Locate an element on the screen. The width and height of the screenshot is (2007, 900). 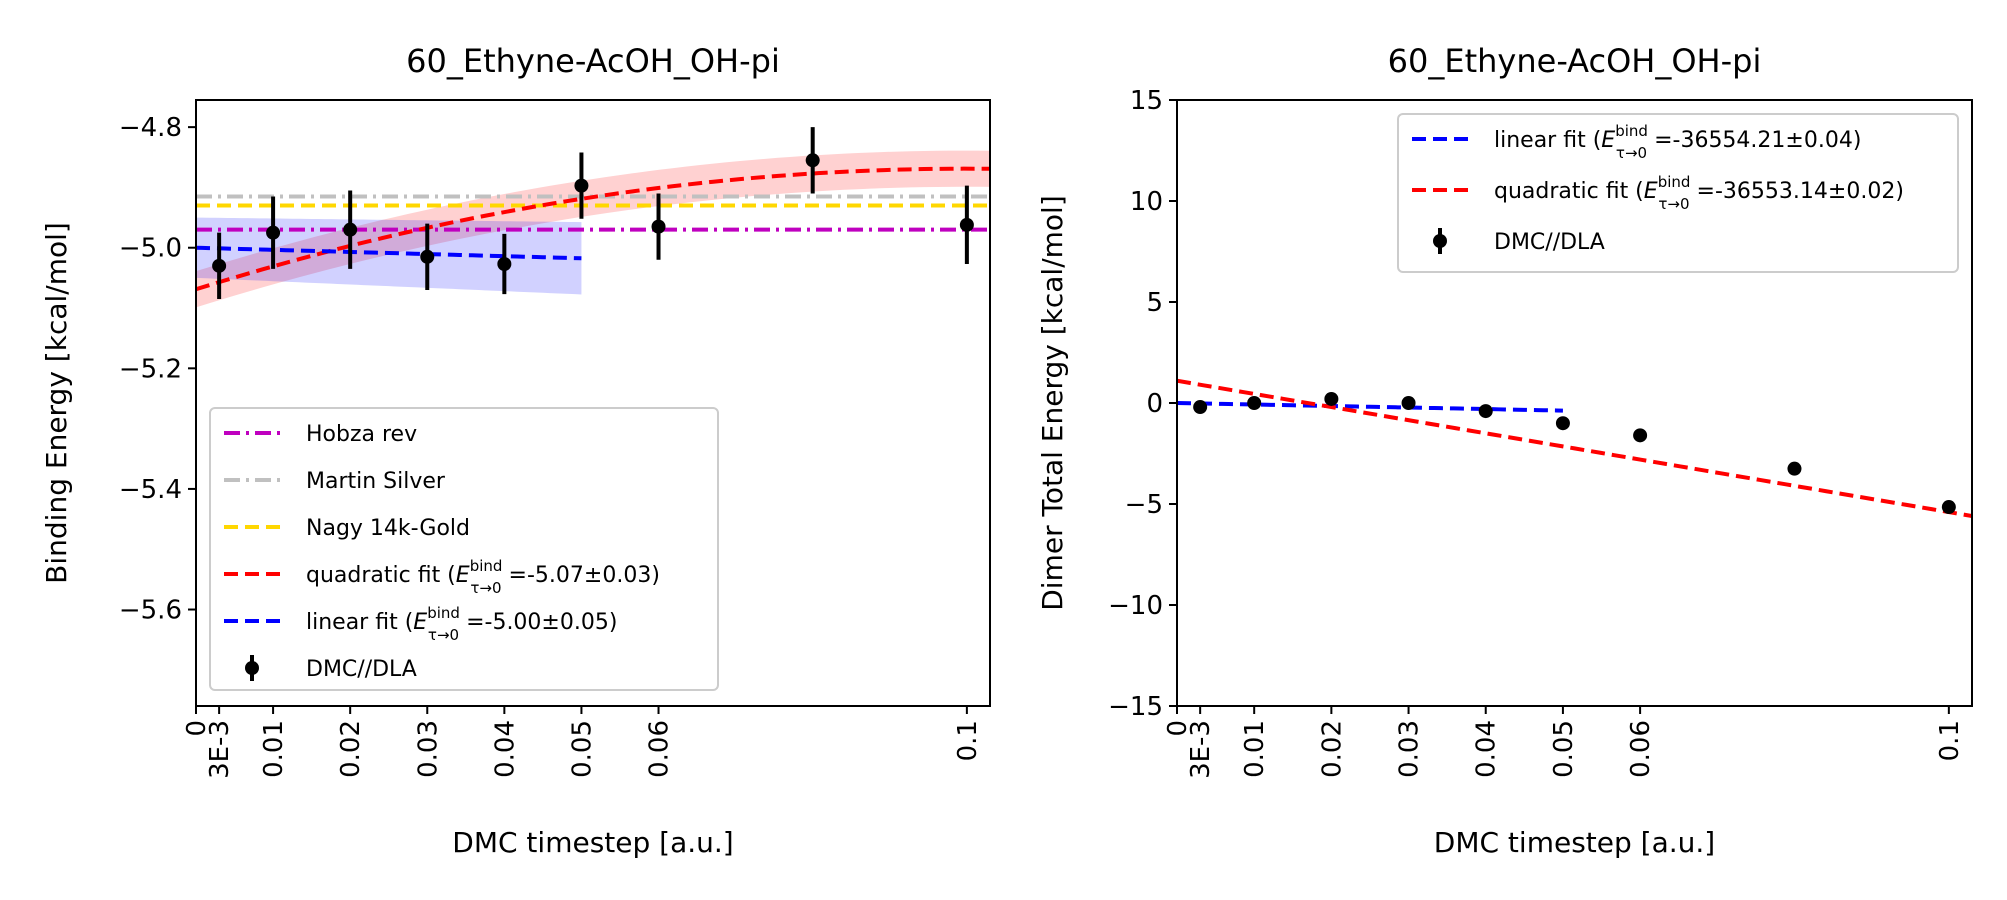
legend-label-value: =-36553.14±0.02) is located at coordinates (1797, 191).